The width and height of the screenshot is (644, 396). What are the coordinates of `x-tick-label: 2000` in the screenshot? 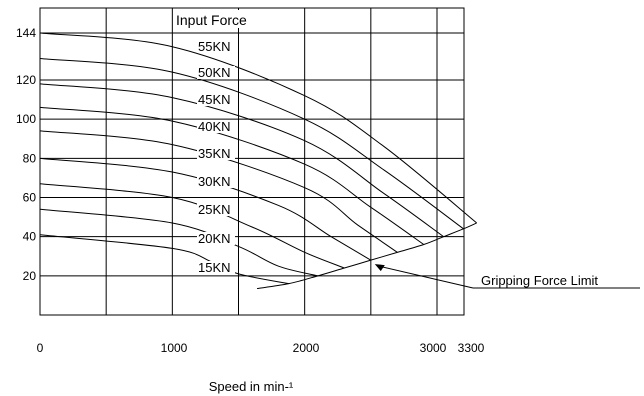 It's located at (306, 348).